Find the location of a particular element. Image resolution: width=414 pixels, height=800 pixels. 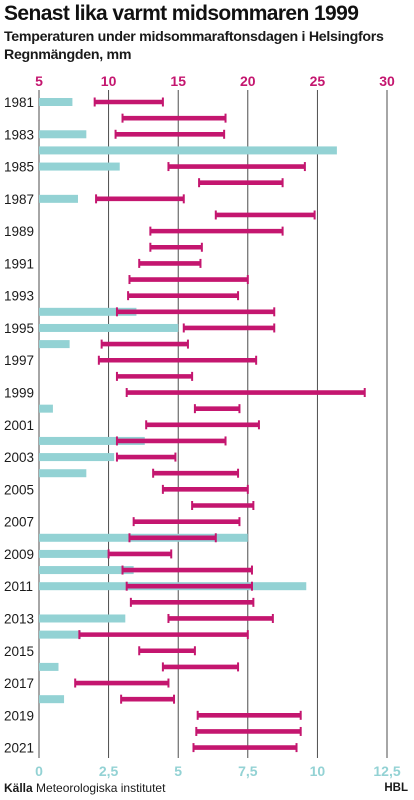

temperature-tick-label: 25 is located at coordinates (318, 81).